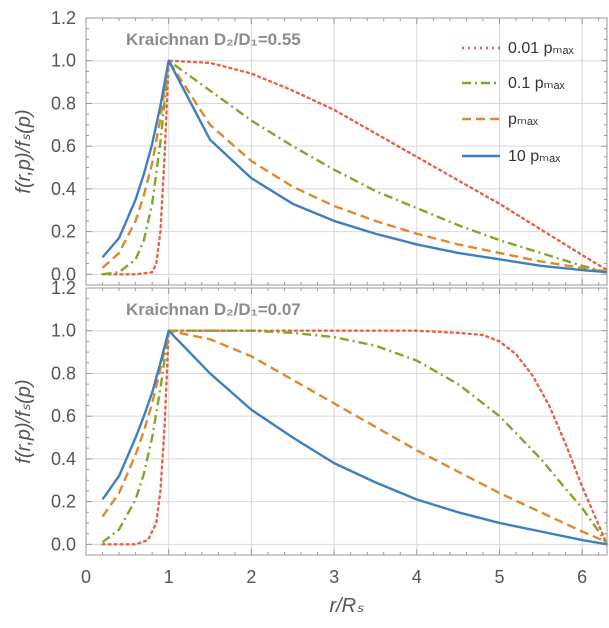 Image resolution: width=609 pixels, height=628 pixels. Describe the element at coordinates (334, 577) in the screenshot. I see `x-tick-label: 3` at that location.